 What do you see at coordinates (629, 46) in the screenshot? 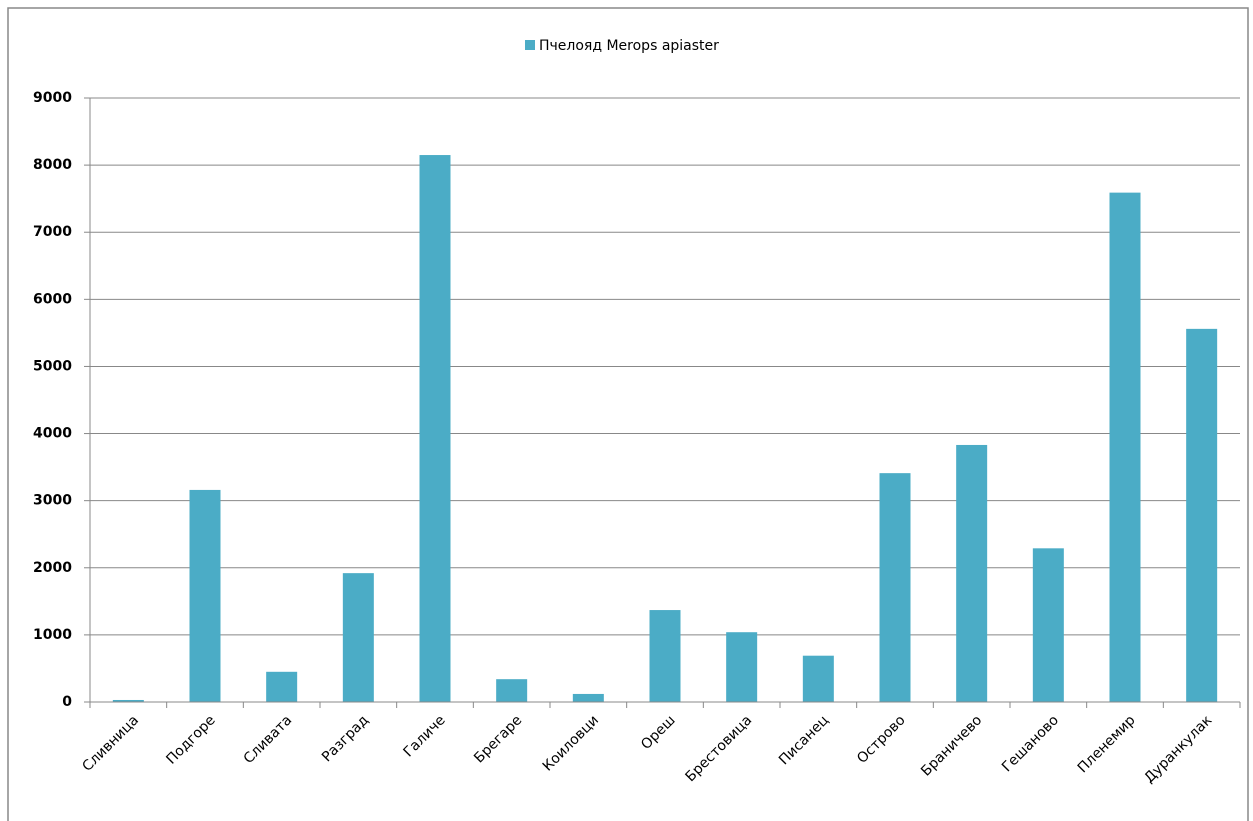
I see `legend-label: Пчелояд Merops apiaster` at bounding box center [629, 46].